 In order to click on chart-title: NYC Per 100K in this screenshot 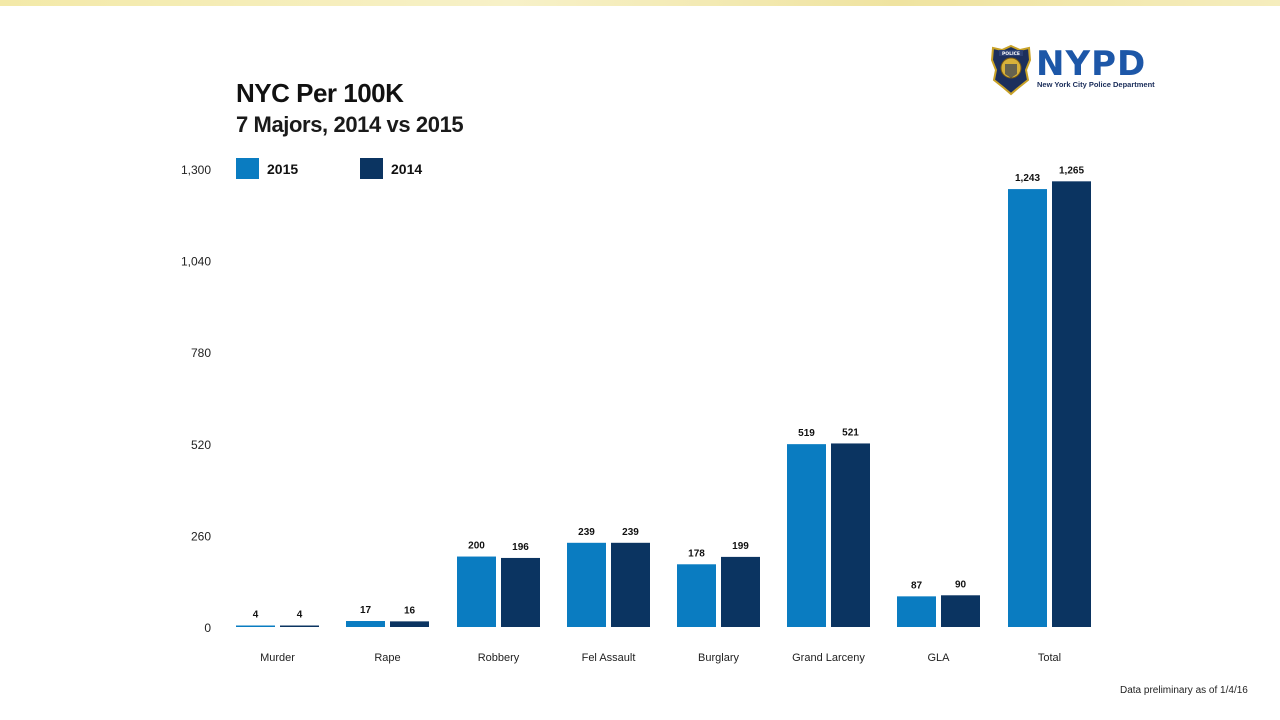, I will do `click(320, 93)`.